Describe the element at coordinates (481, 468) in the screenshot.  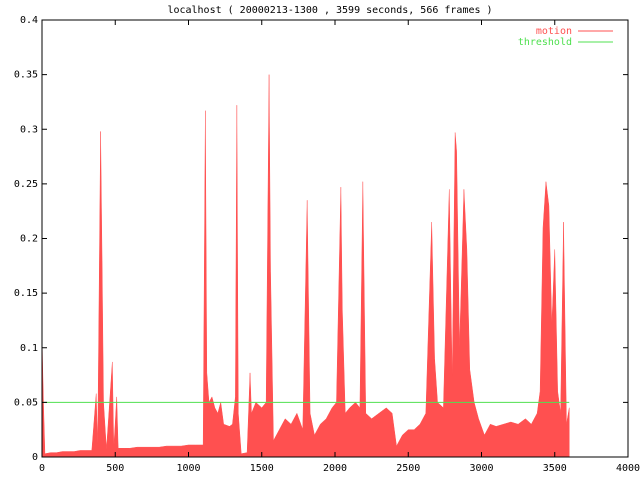
I see `x-tick-label: 3000` at that location.